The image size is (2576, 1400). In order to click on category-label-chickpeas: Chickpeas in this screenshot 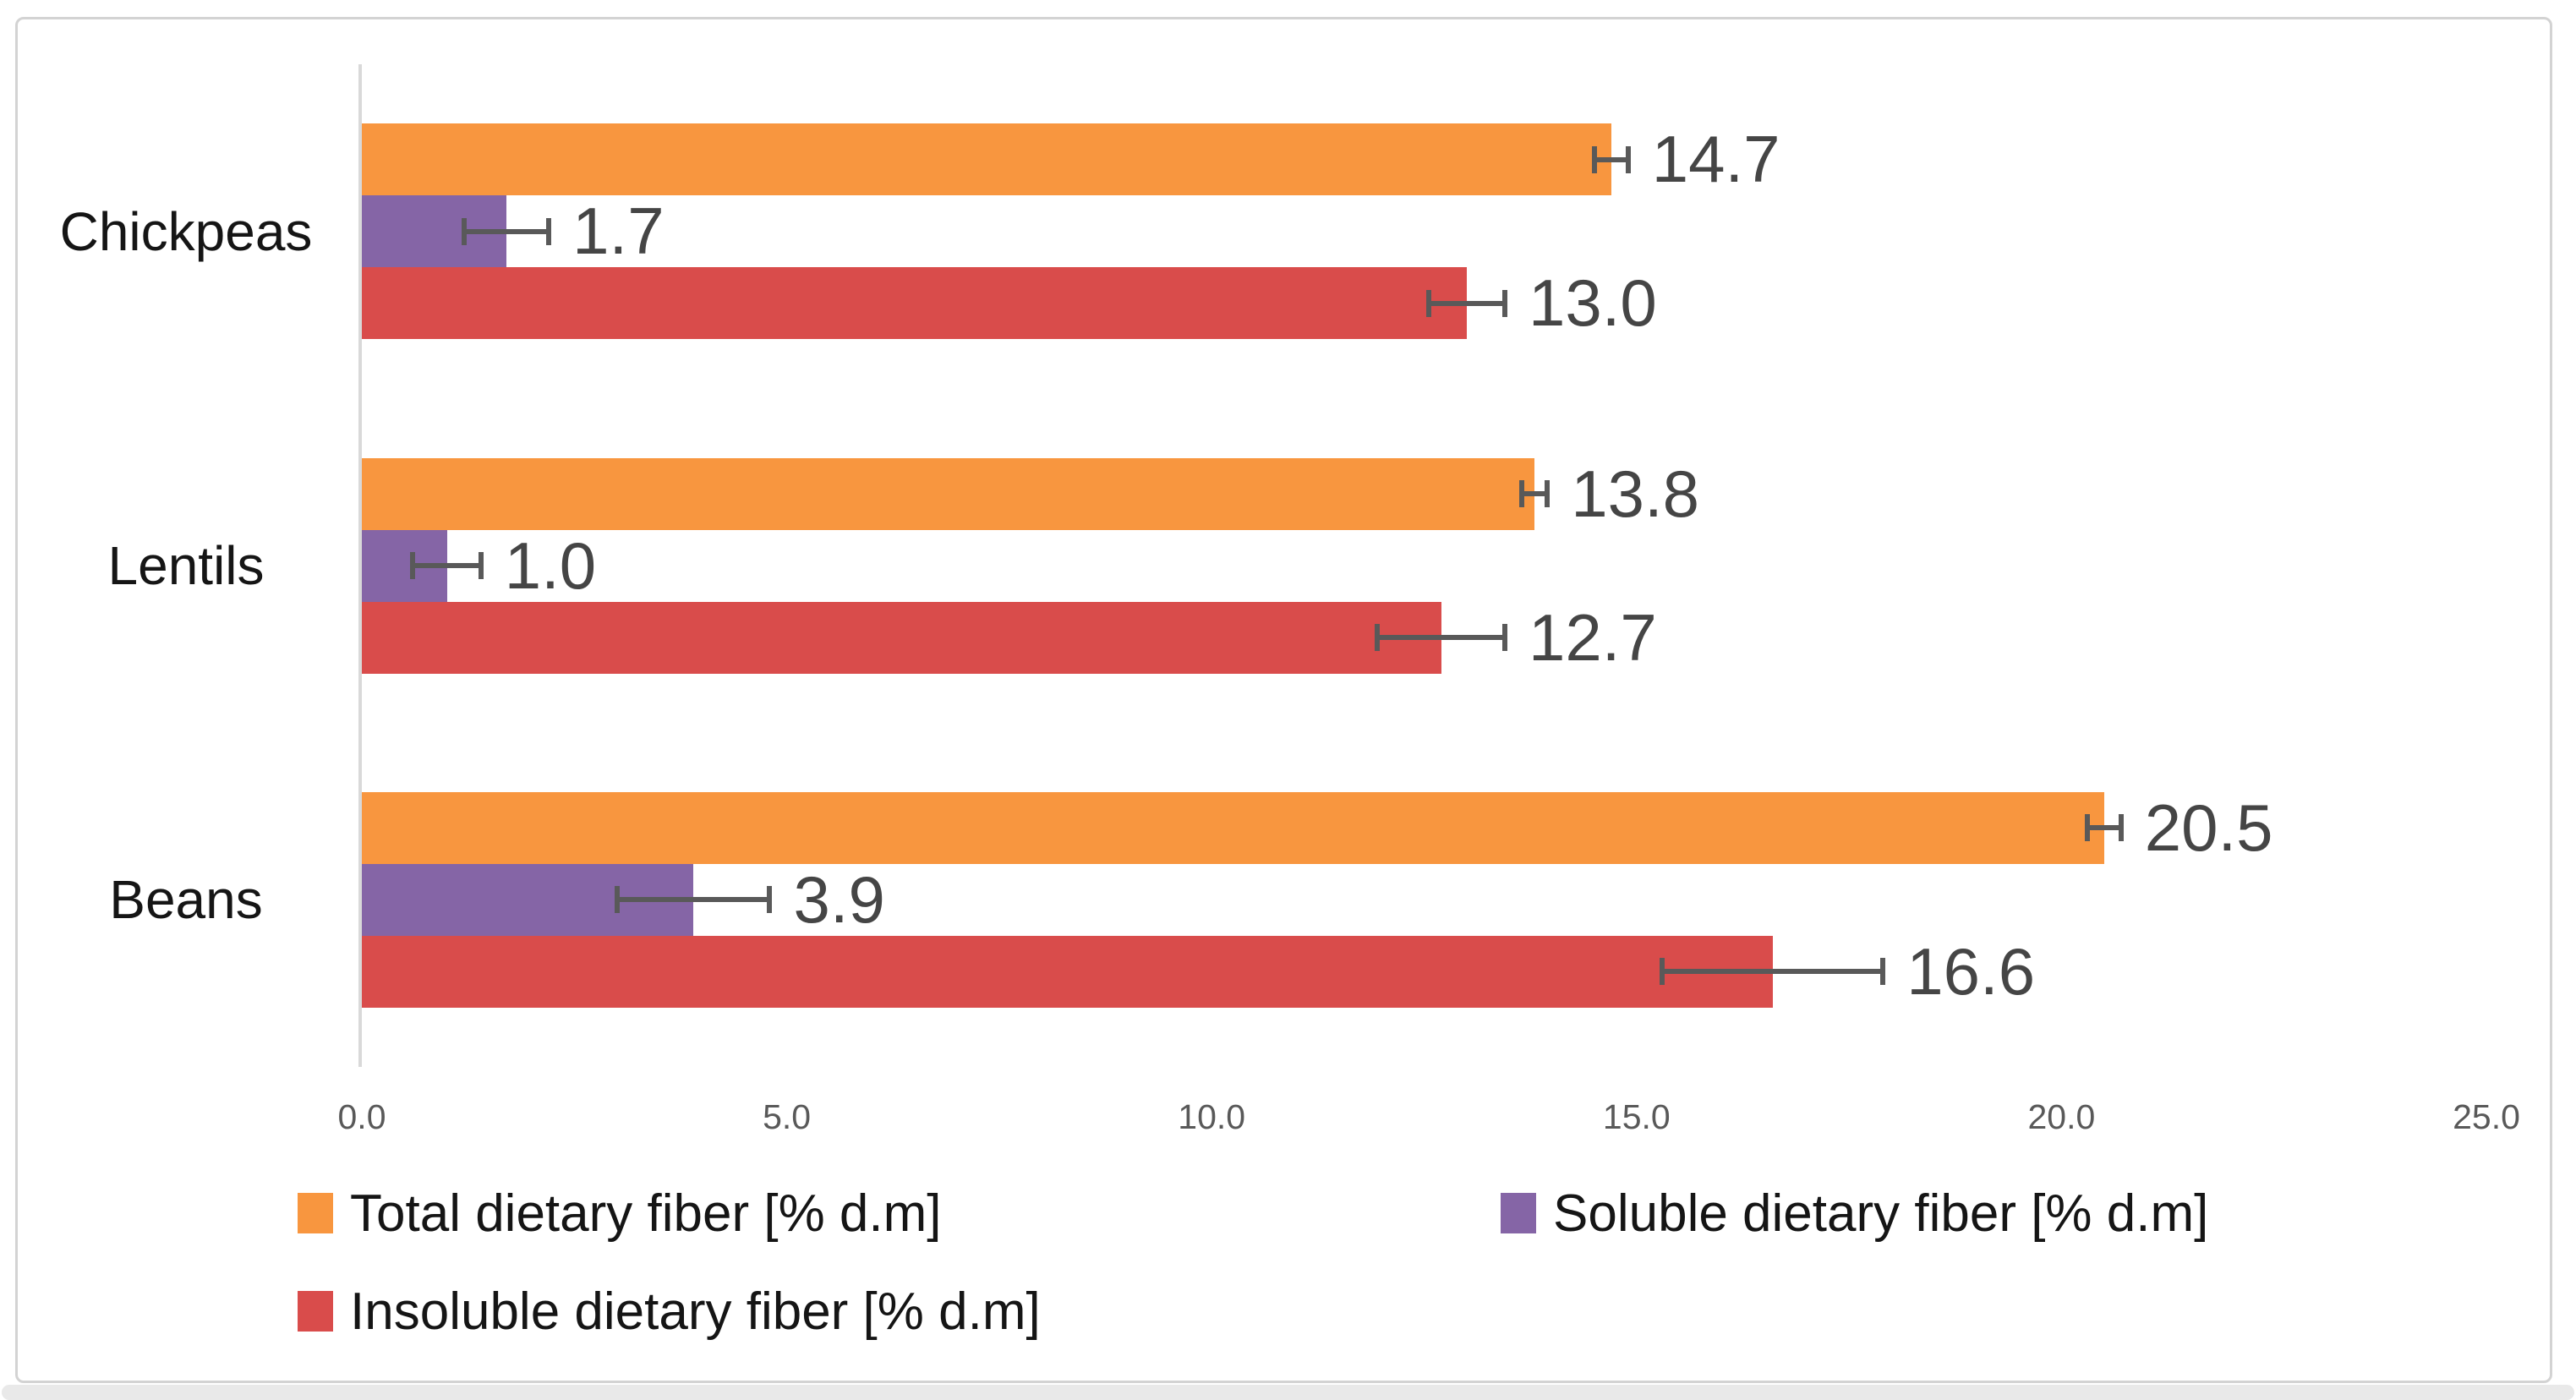, I will do `click(186, 231)`.